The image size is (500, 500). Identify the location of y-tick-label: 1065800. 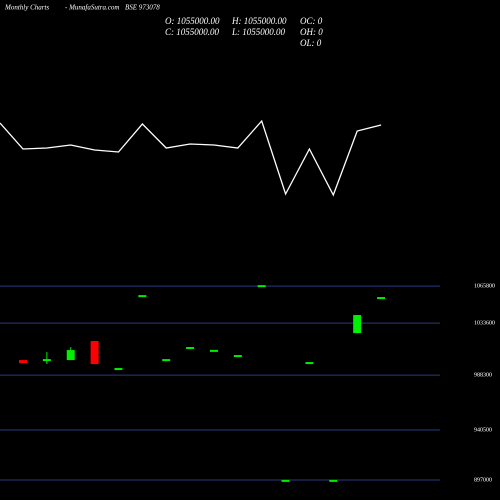
(484, 286).